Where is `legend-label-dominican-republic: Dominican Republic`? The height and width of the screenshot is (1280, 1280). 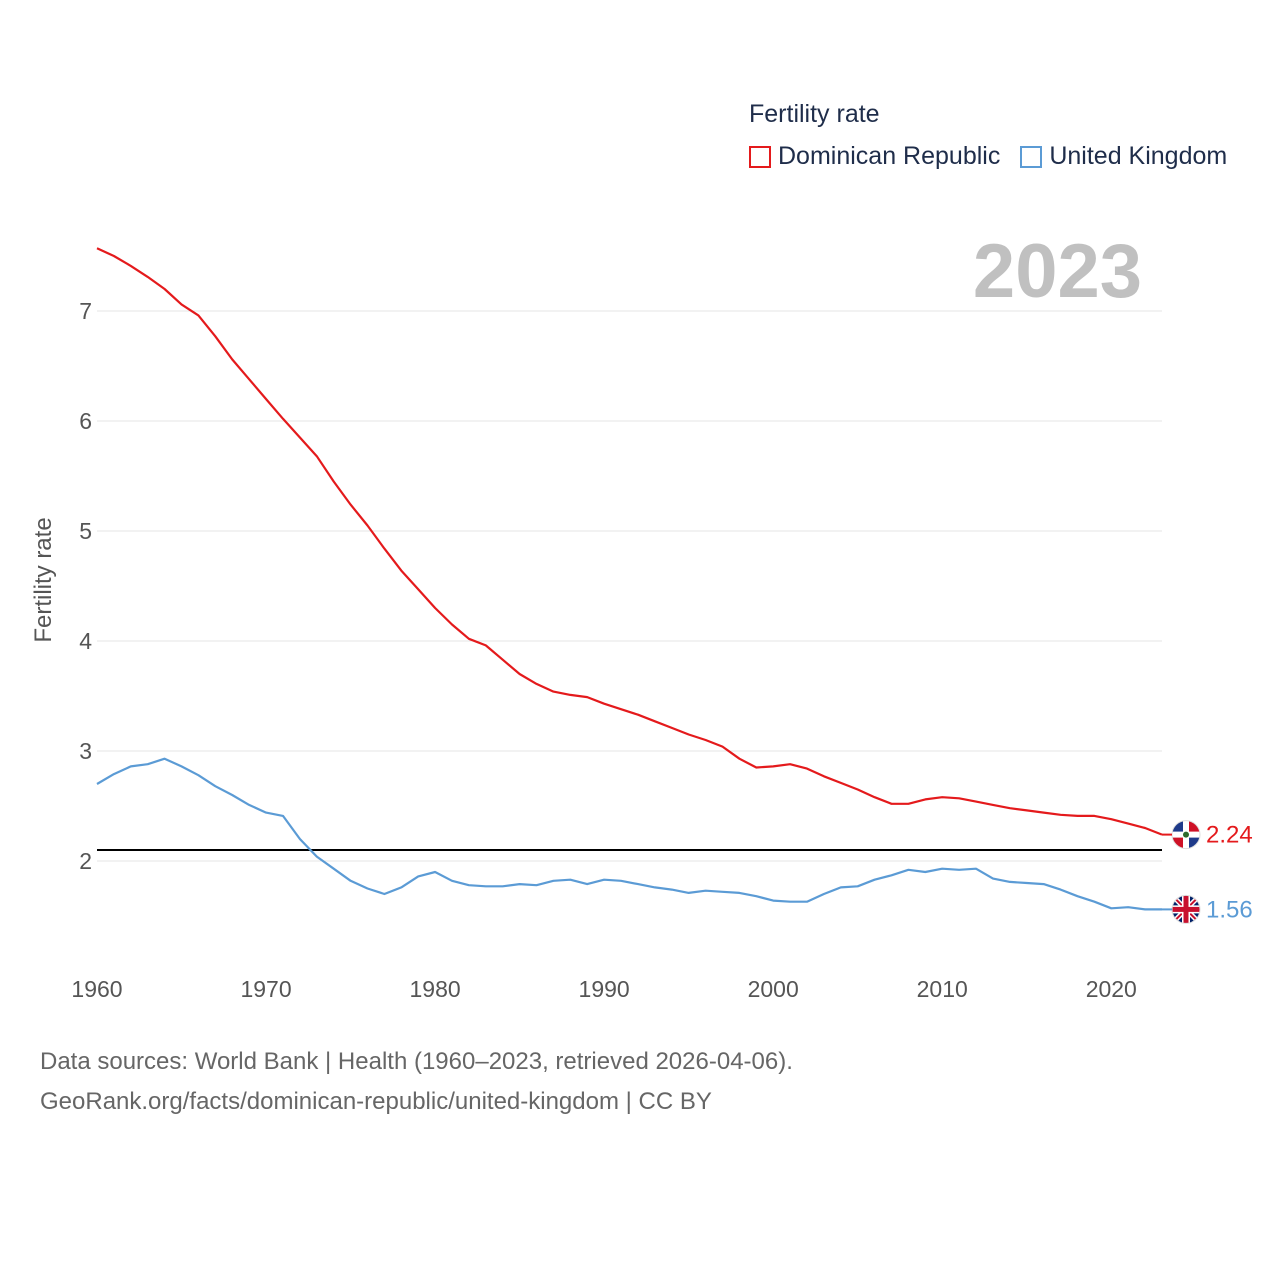 legend-label-dominican-republic: Dominican Republic is located at coordinates (889, 156).